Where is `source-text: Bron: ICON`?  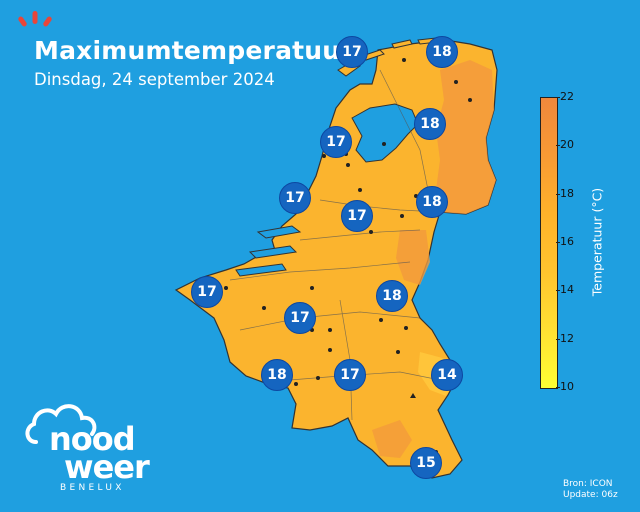
source-text: Bron: ICON is located at coordinates (588, 484).